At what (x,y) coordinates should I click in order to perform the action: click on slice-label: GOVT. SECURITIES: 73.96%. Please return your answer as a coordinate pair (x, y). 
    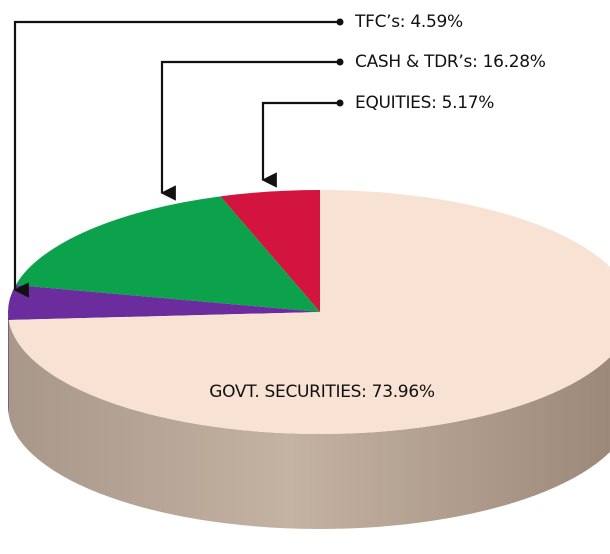
    Looking at the image, I should click on (322, 392).